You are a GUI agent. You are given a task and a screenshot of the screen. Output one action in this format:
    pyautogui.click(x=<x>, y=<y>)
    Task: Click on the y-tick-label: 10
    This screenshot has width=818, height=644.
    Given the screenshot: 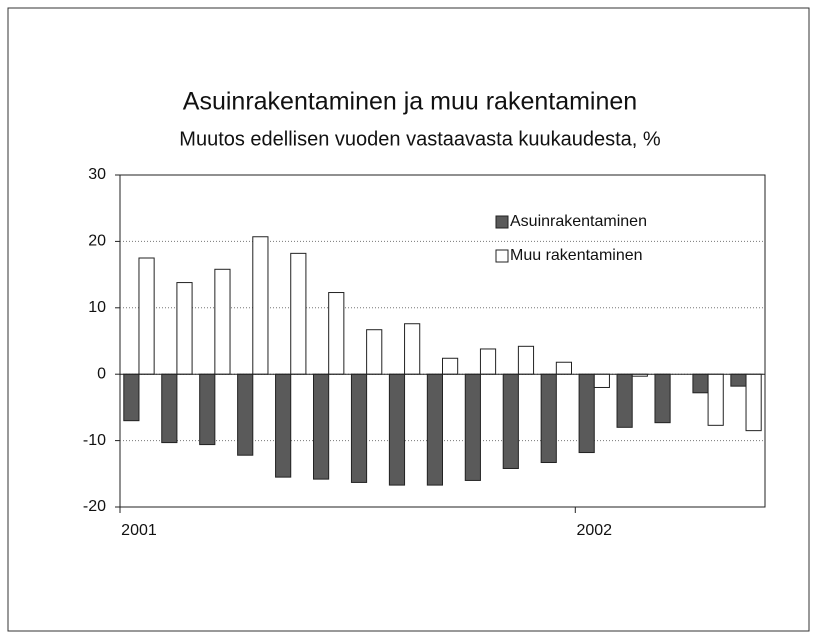 What is the action you would take?
    pyautogui.click(x=97, y=307)
    